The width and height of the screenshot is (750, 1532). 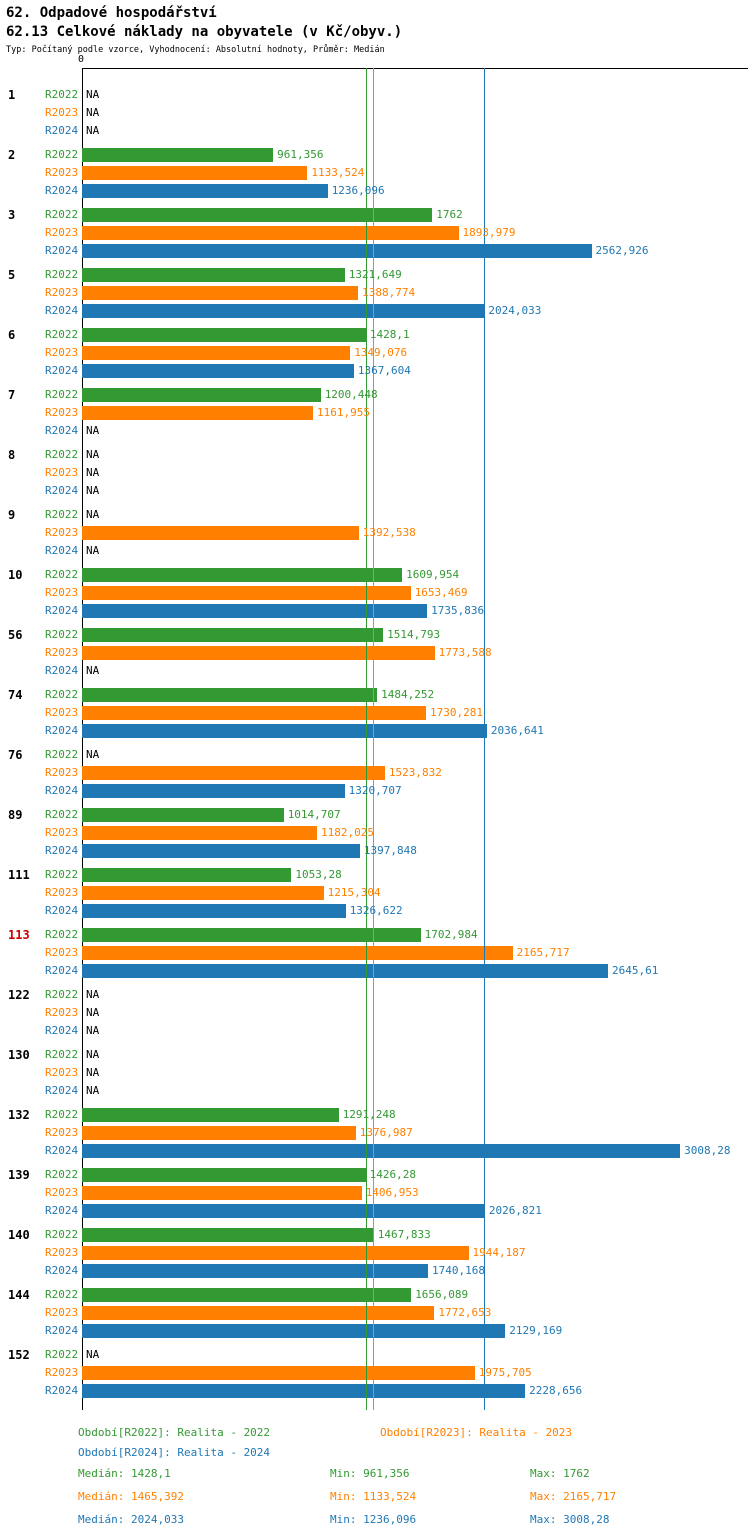 I want to click on group-label: 140, so click(x=19, y=1235).